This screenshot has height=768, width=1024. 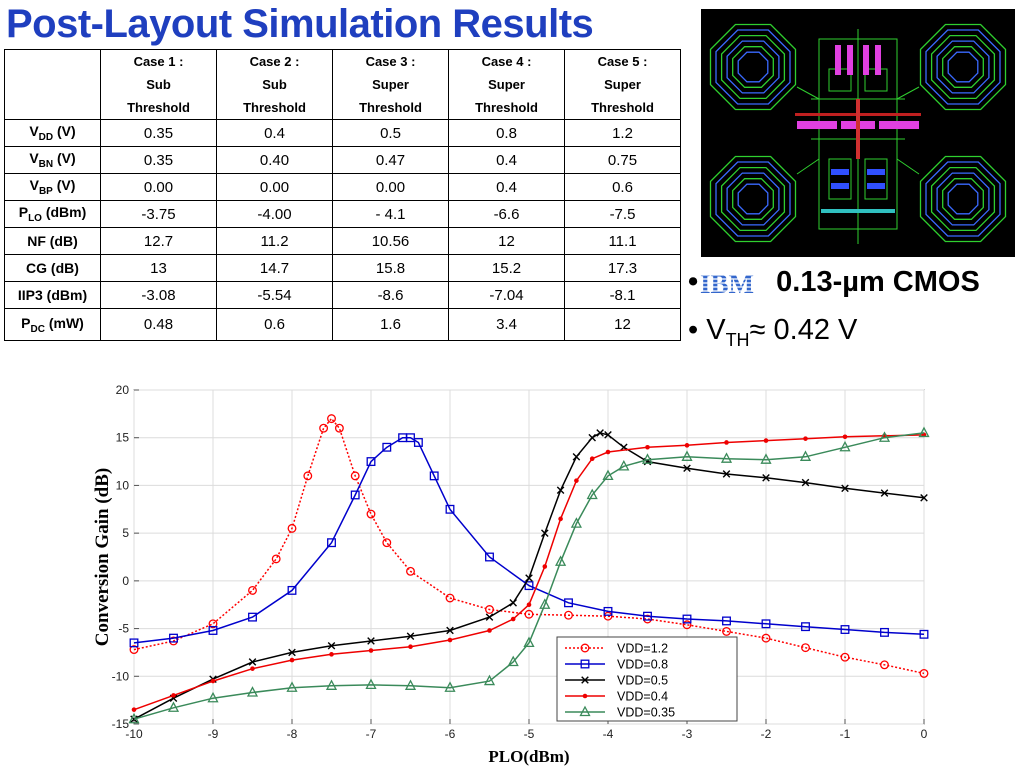 What do you see at coordinates (274, 61) in the screenshot?
I see `header-line: Case 2 :` at bounding box center [274, 61].